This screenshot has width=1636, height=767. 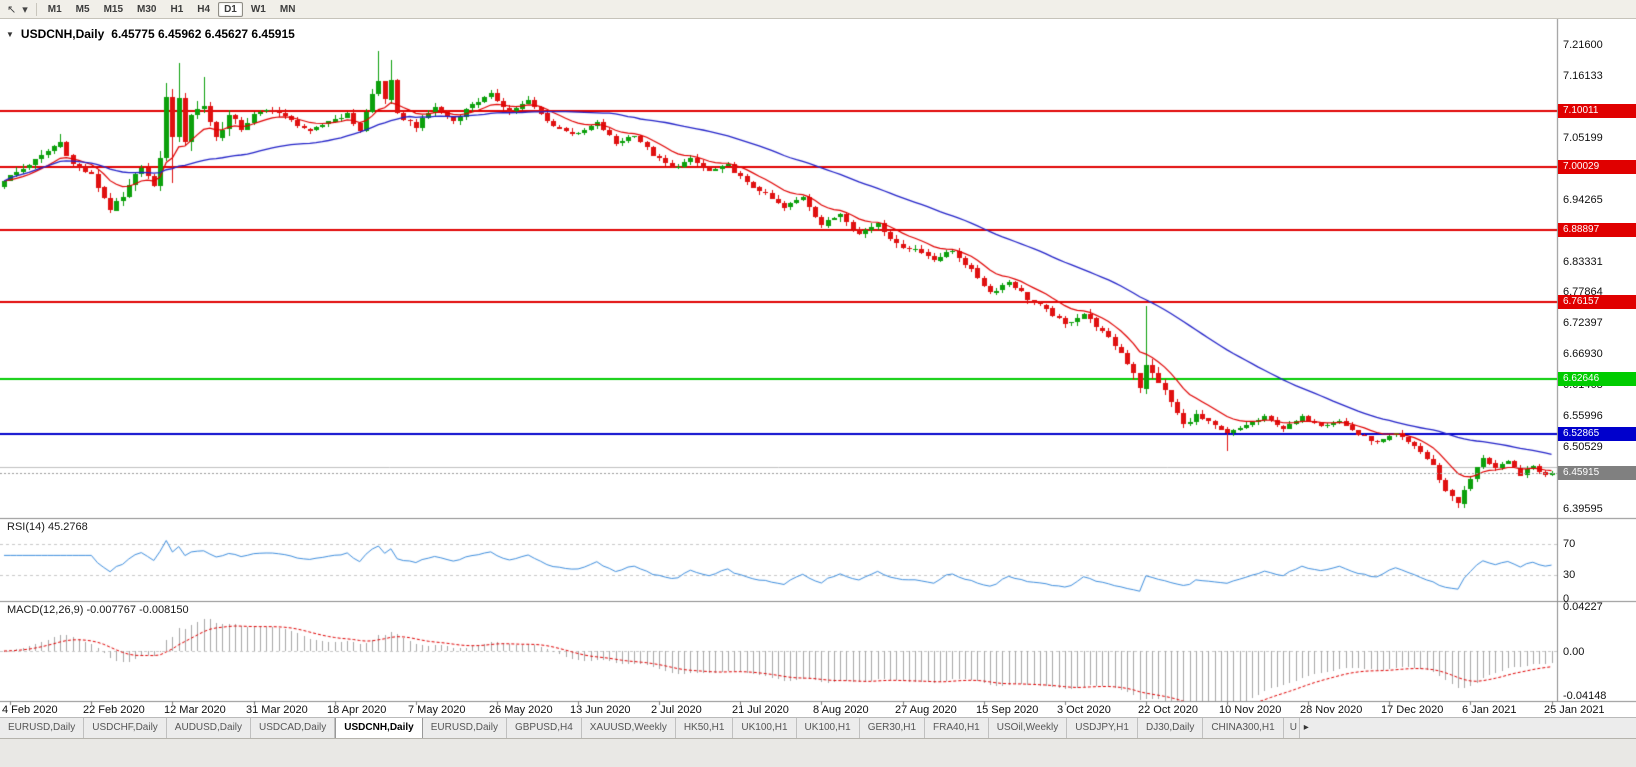 What do you see at coordinates (704, 728) in the screenshot?
I see `chart-tab-hk50-h1: HK50,H1` at bounding box center [704, 728].